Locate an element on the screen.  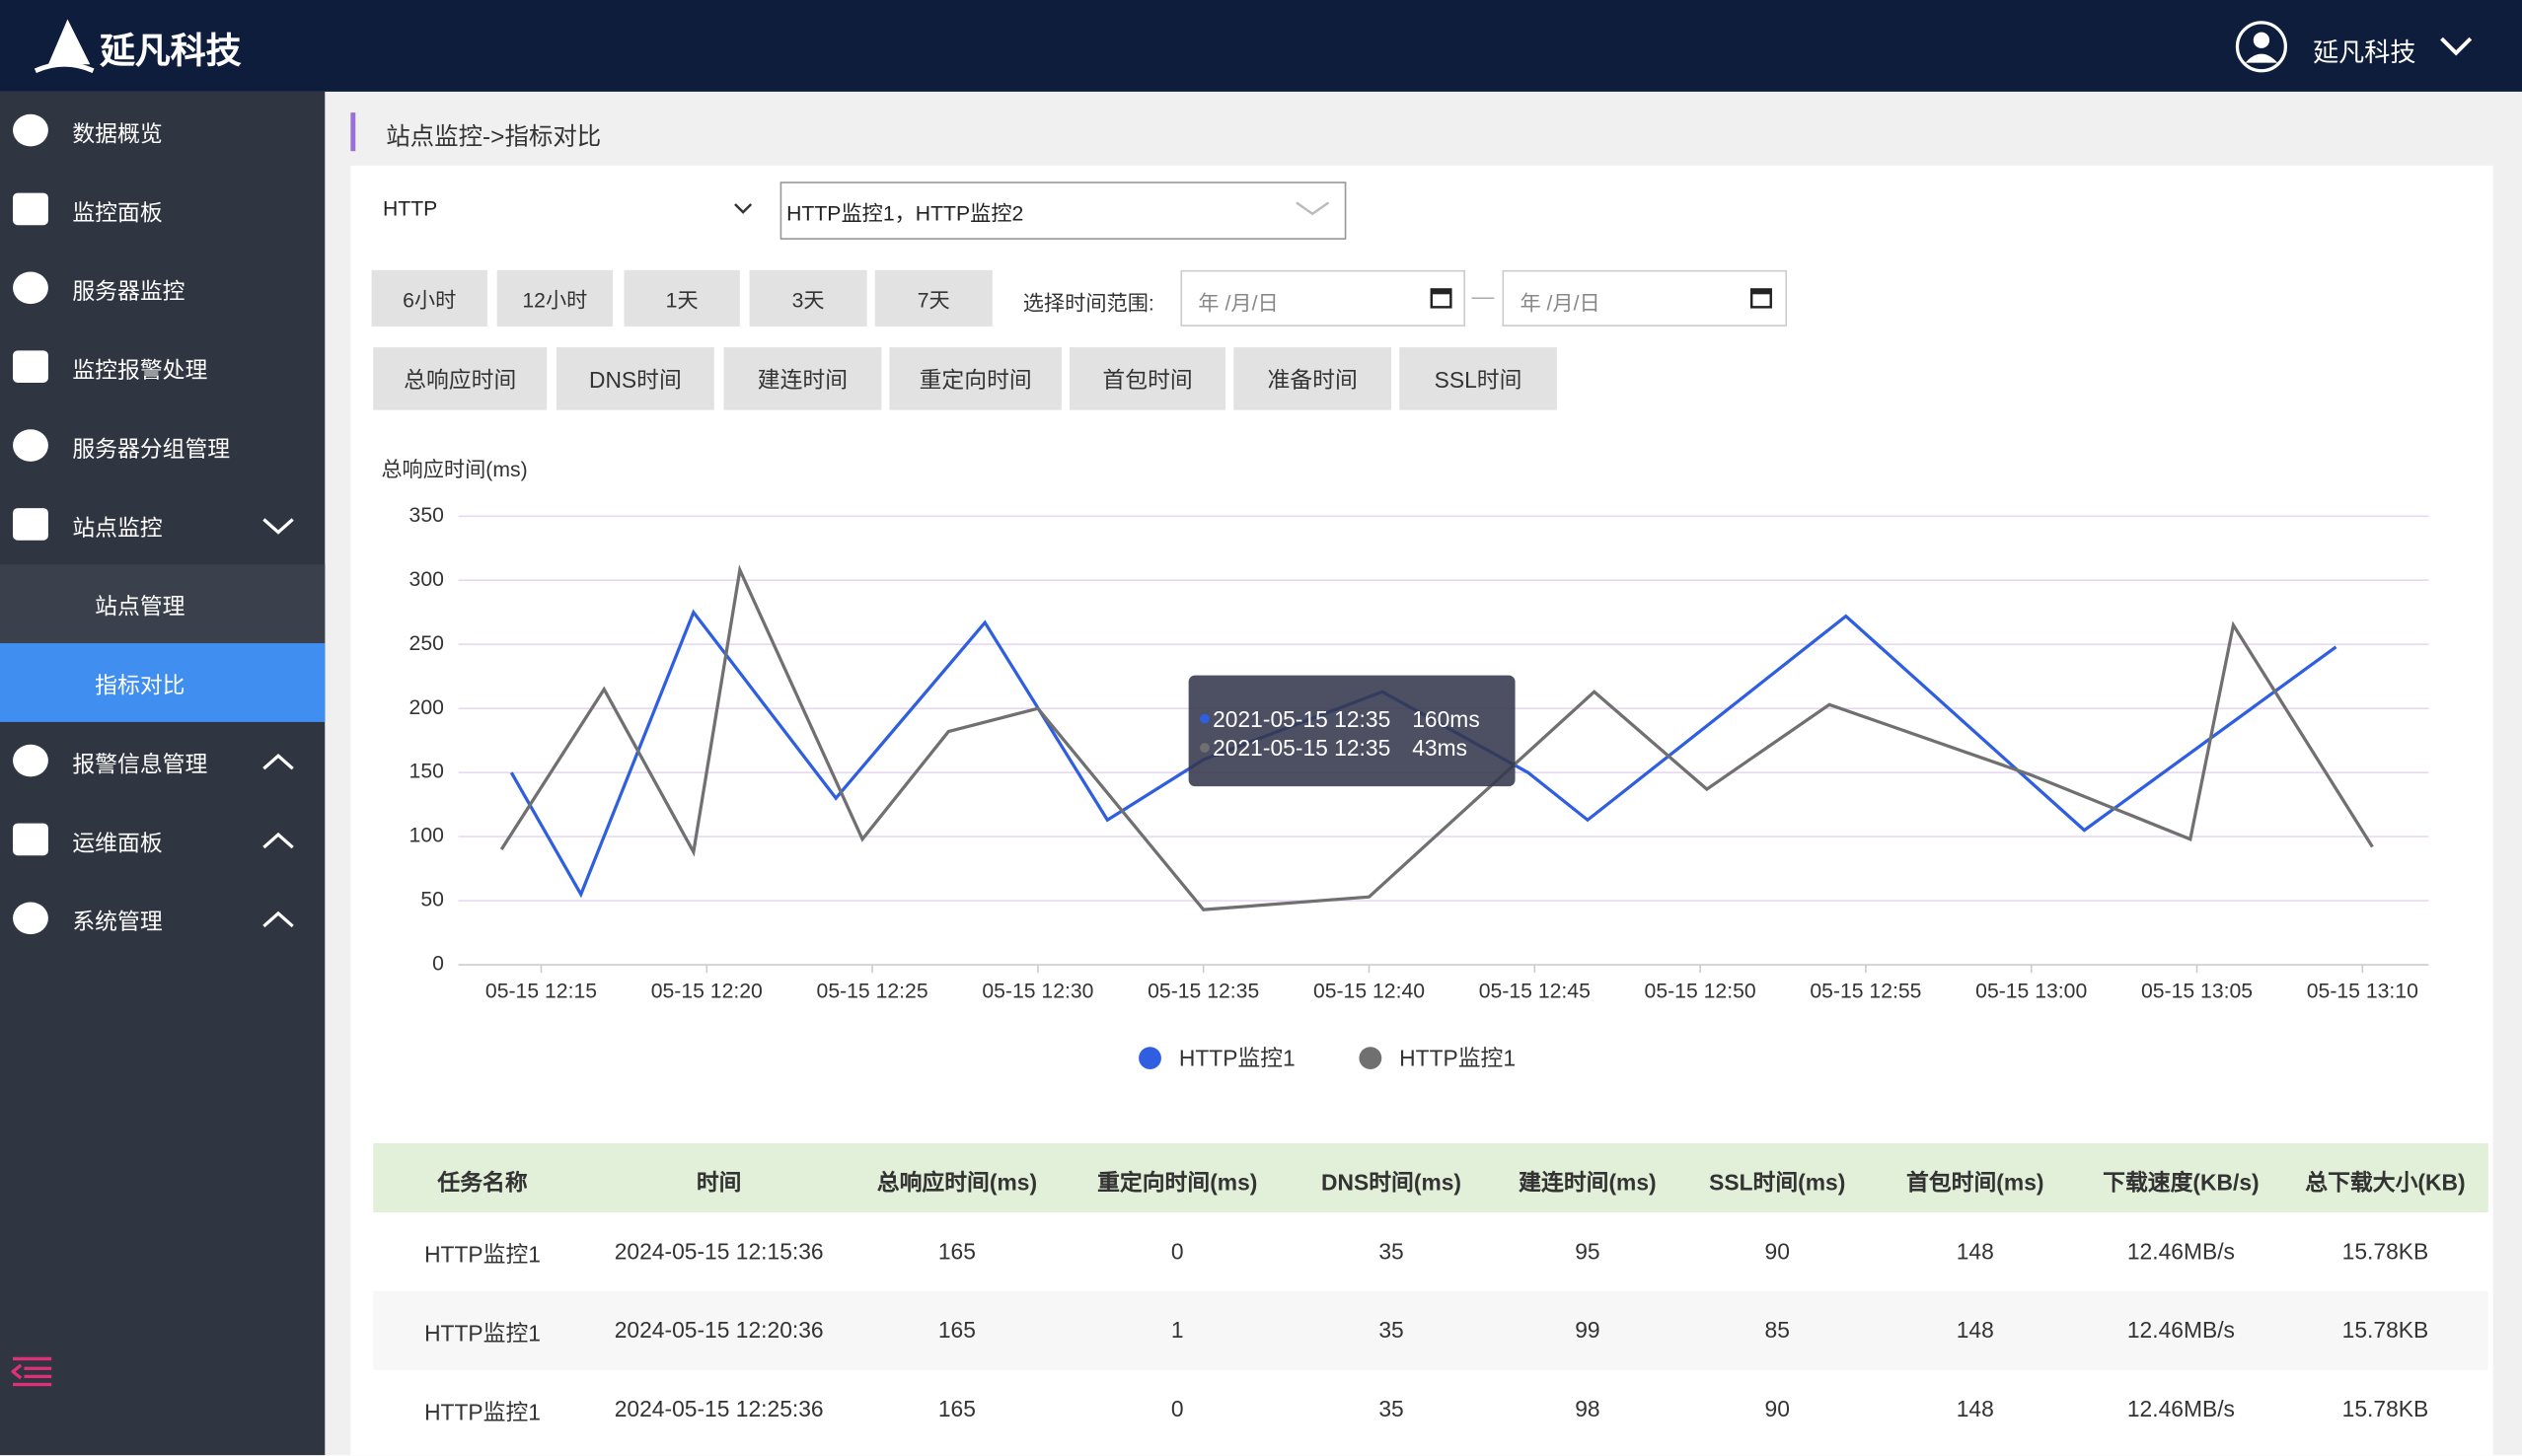
x-tick-label: 05-15 12:20 is located at coordinates (707, 991).